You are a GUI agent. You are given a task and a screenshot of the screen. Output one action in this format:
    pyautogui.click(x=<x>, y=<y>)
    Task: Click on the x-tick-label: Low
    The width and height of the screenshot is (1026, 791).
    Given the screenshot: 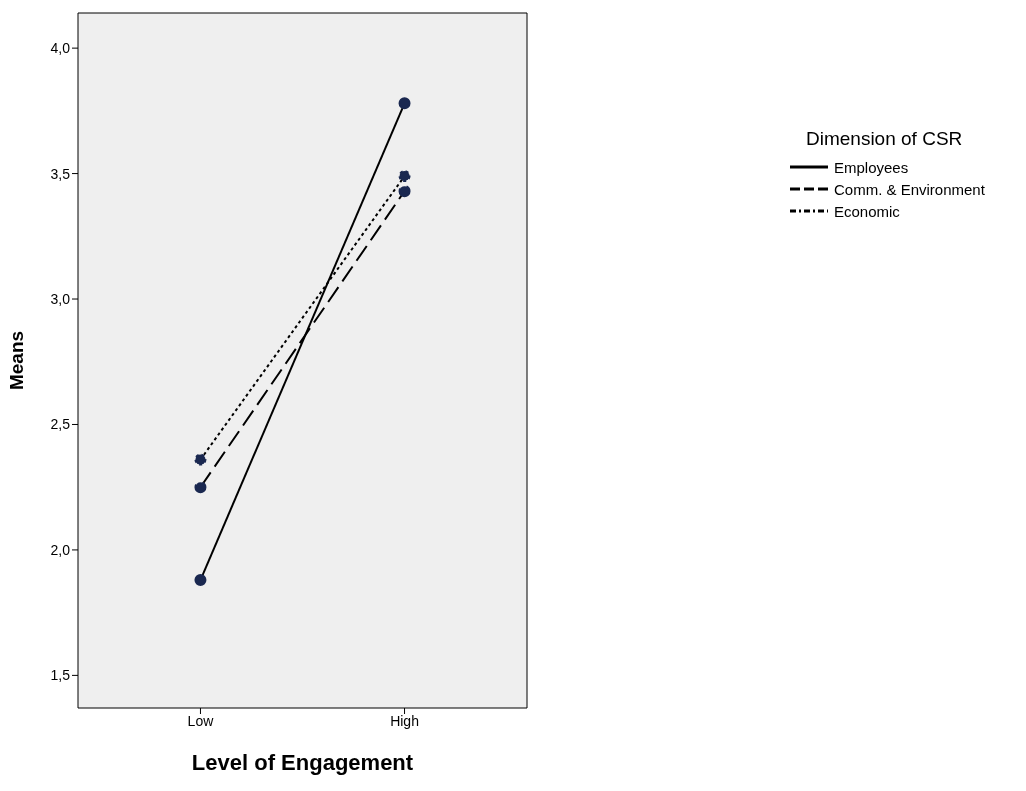 What is the action you would take?
    pyautogui.click(x=201, y=720)
    